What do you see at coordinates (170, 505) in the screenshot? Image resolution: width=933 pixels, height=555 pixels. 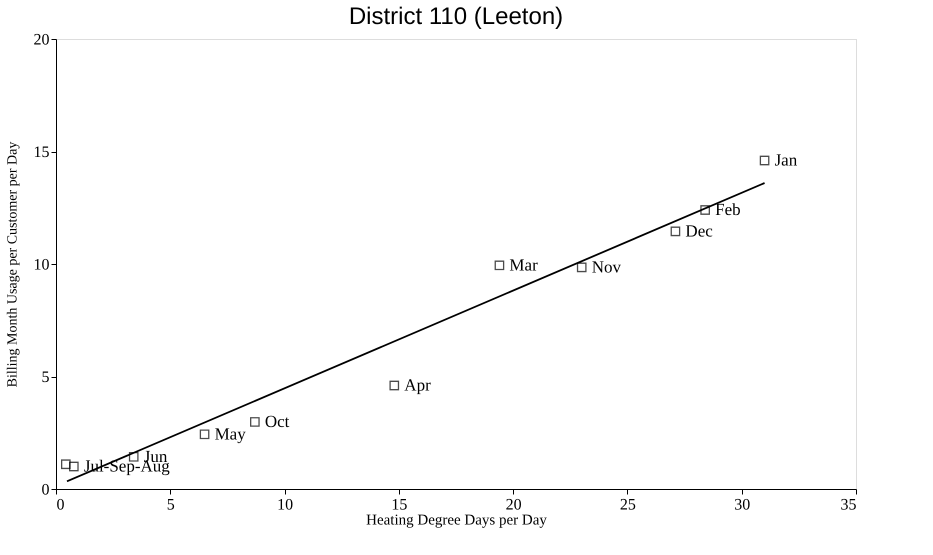 I see `x-tick-label: 5` at bounding box center [170, 505].